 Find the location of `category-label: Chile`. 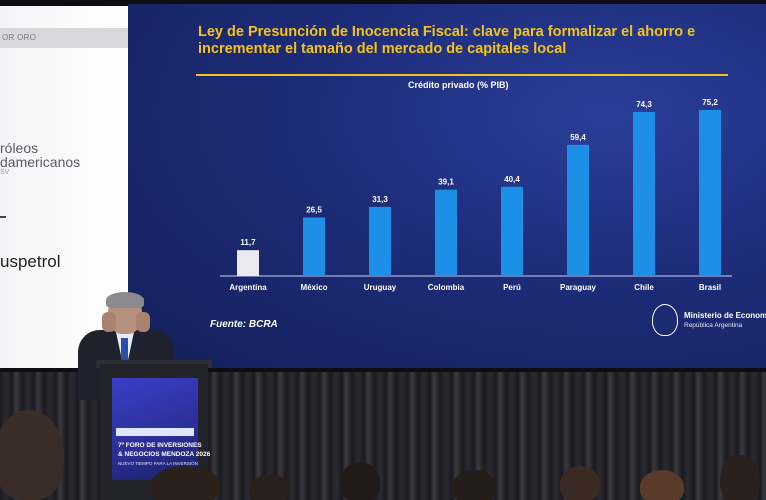

category-label: Chile is located at coordinates (644, 287).